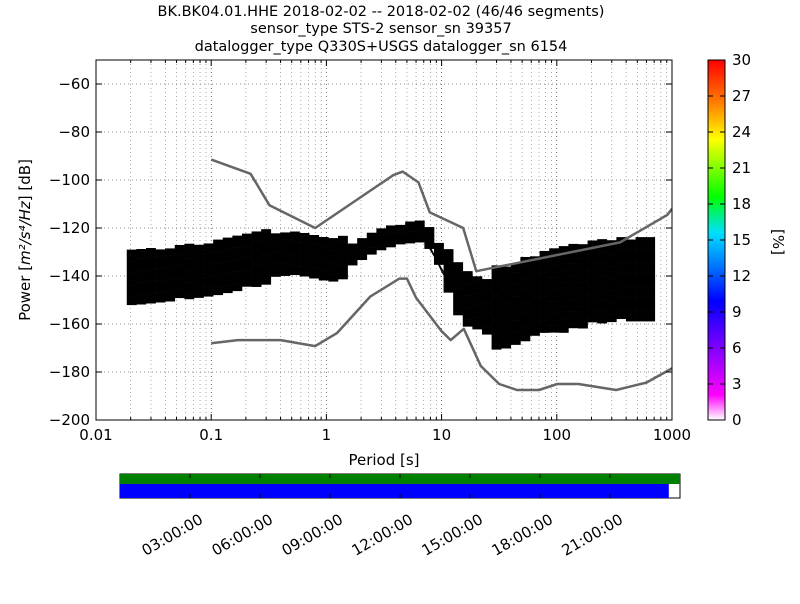  Describe the element at coordinates (69, 324) in the screenshot. I see `y-tick-label: −160` at that location.